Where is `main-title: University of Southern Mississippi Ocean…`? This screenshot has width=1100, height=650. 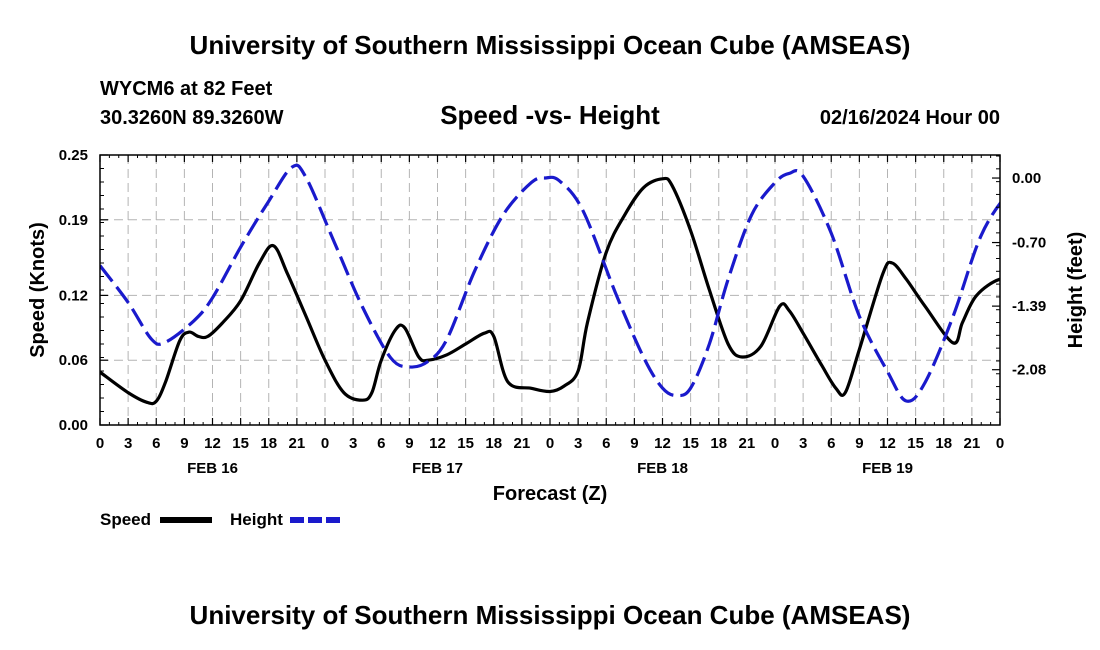
main-title: University of Southern Mississippi Ocean… is located at coordinates (550, 45).